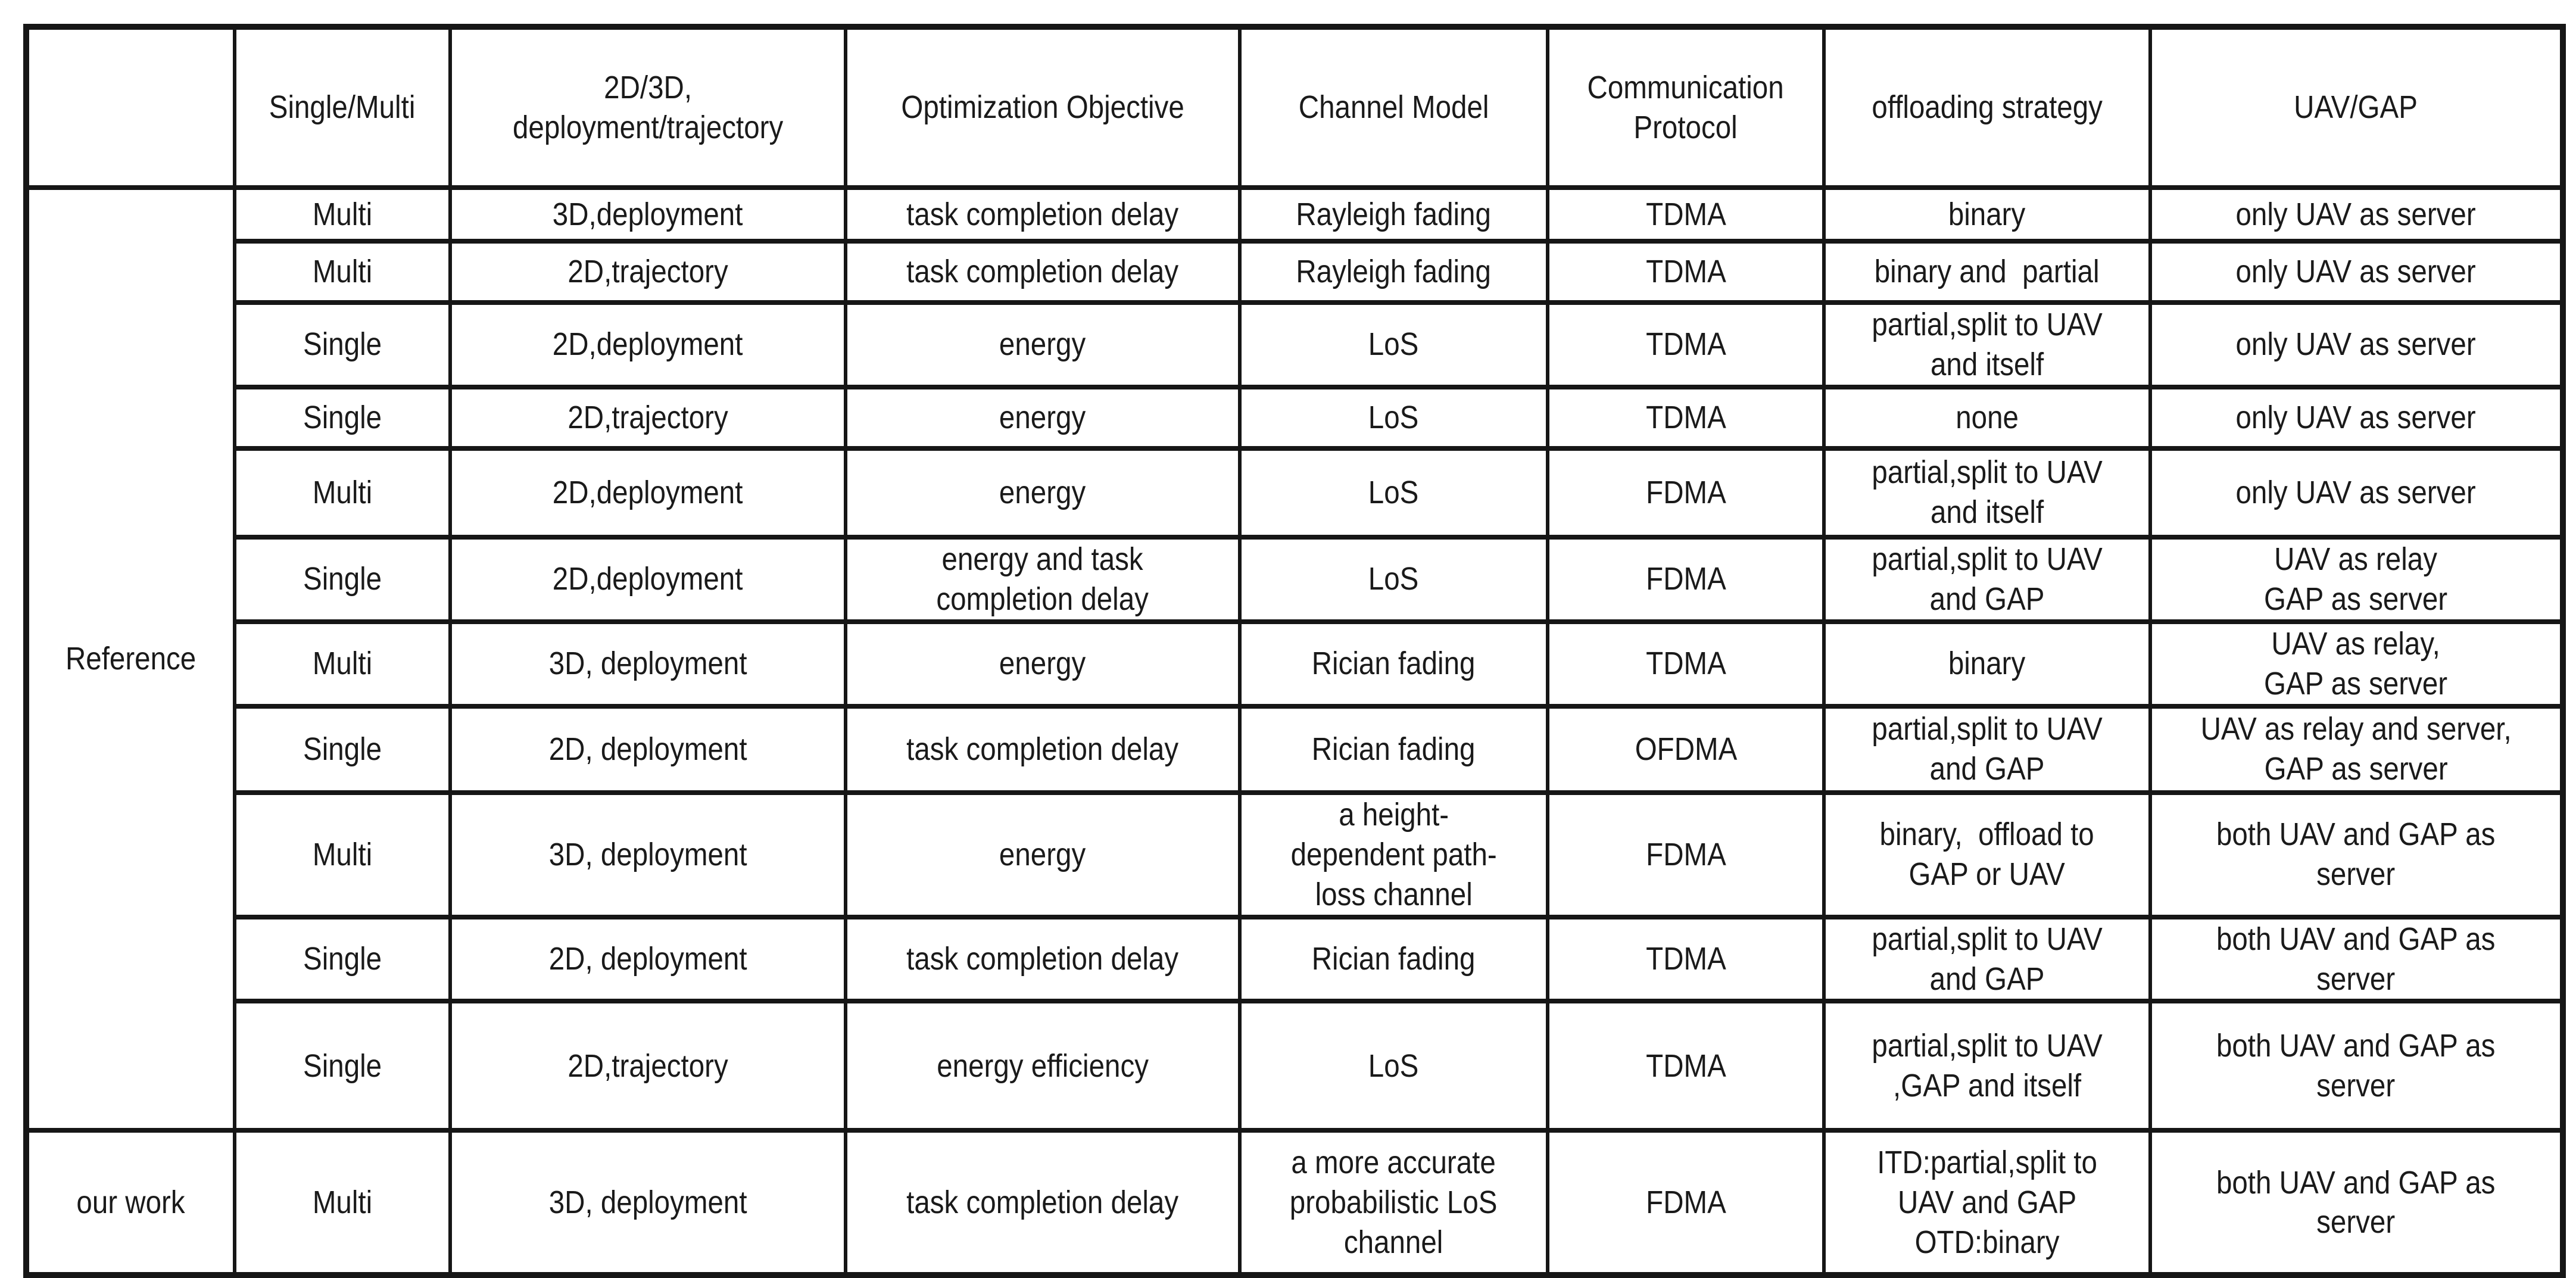 This screenshot has height=1278, width=2576. Describe the element at coordinates (648, 214) in the screenshot. I see `cell-text: 3D,deployment` at that location.